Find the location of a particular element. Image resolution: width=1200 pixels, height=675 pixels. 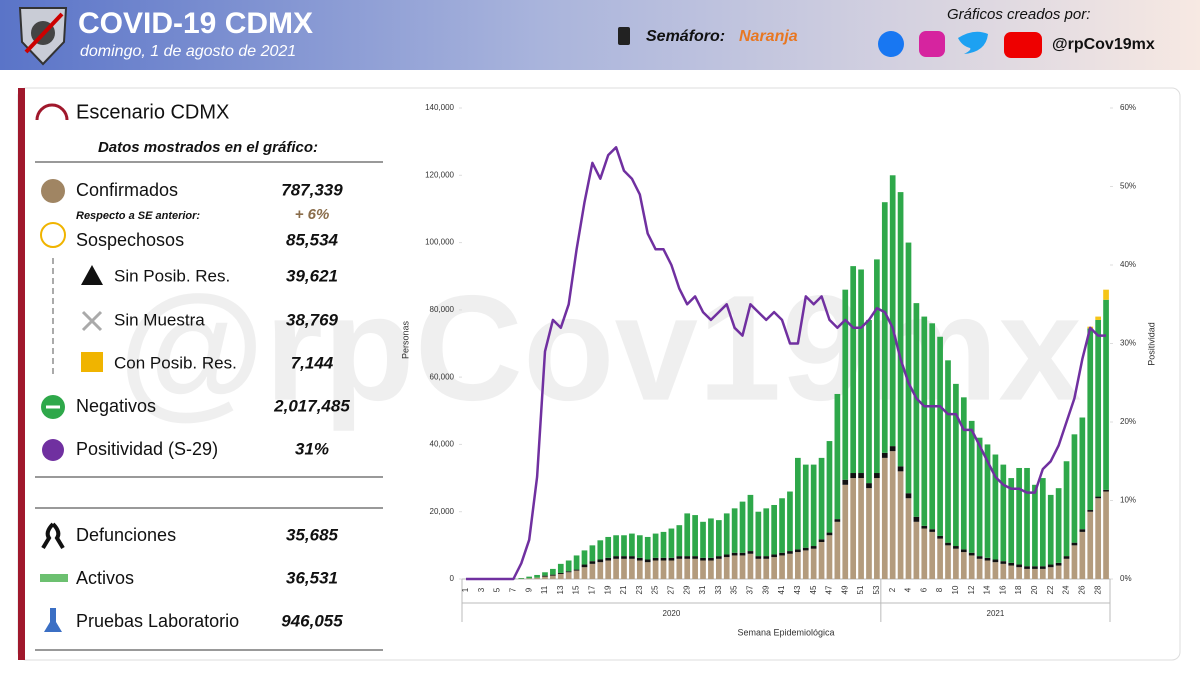

x-tick-label: 25 is located at coordinates (655, 589).